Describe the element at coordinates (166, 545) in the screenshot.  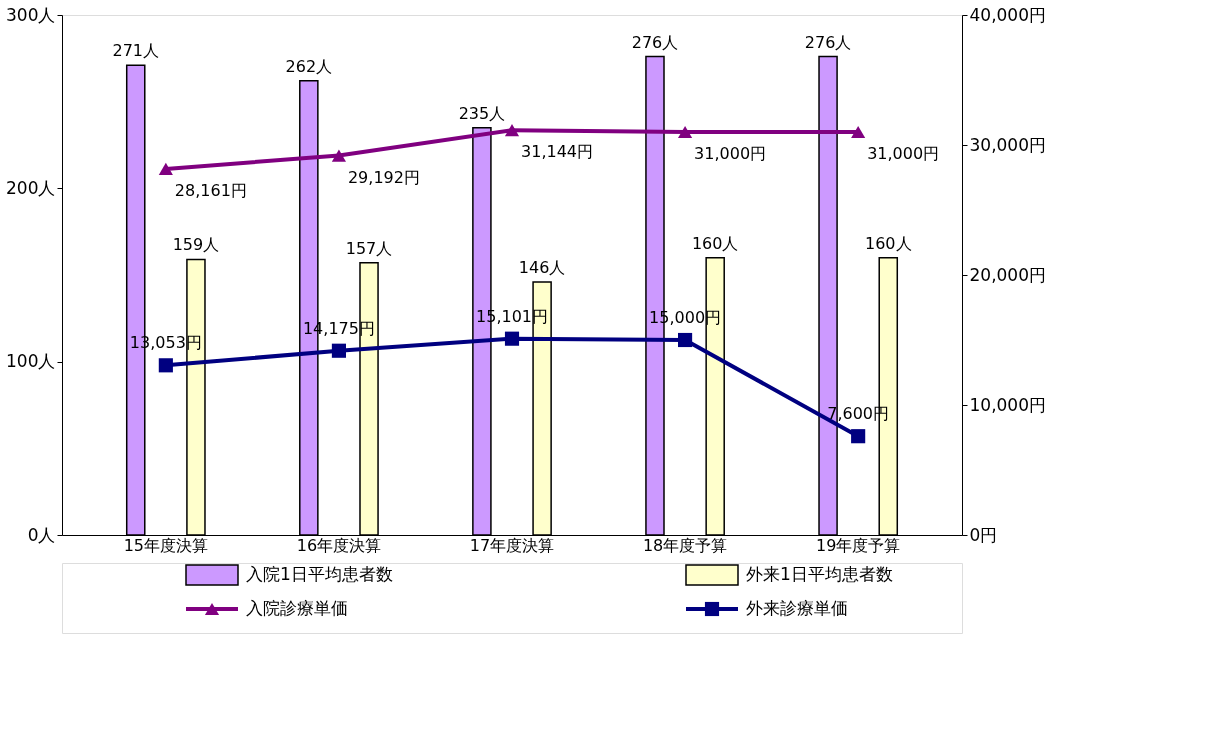
I see `x-tick-label: 15年度決算` at that location.